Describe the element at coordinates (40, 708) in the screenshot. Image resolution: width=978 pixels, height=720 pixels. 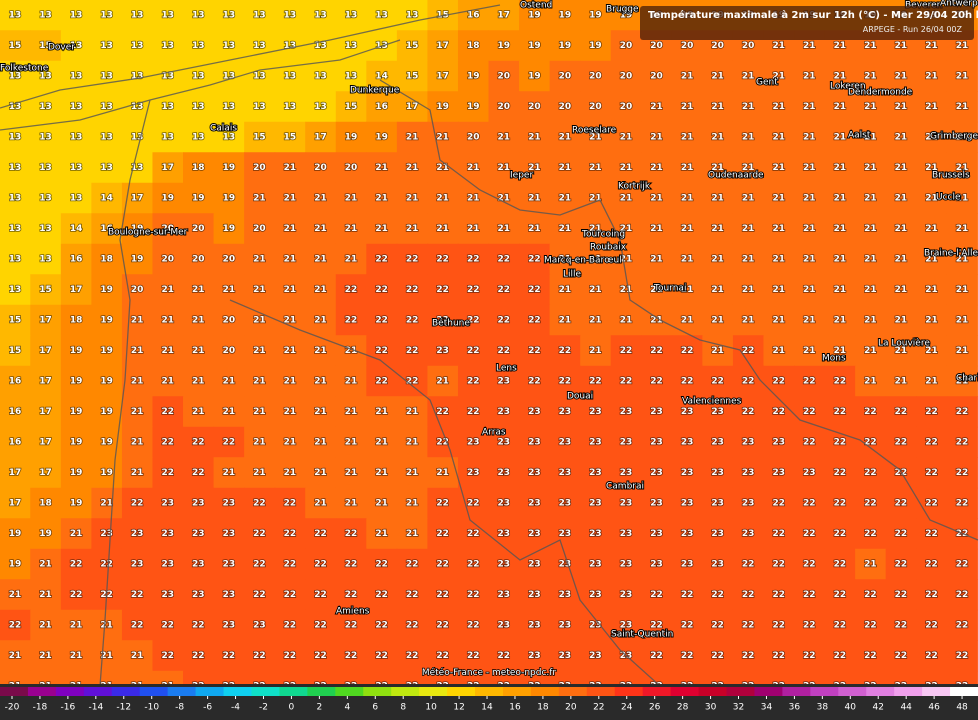
I see `colorbar-label: -18` at that location.